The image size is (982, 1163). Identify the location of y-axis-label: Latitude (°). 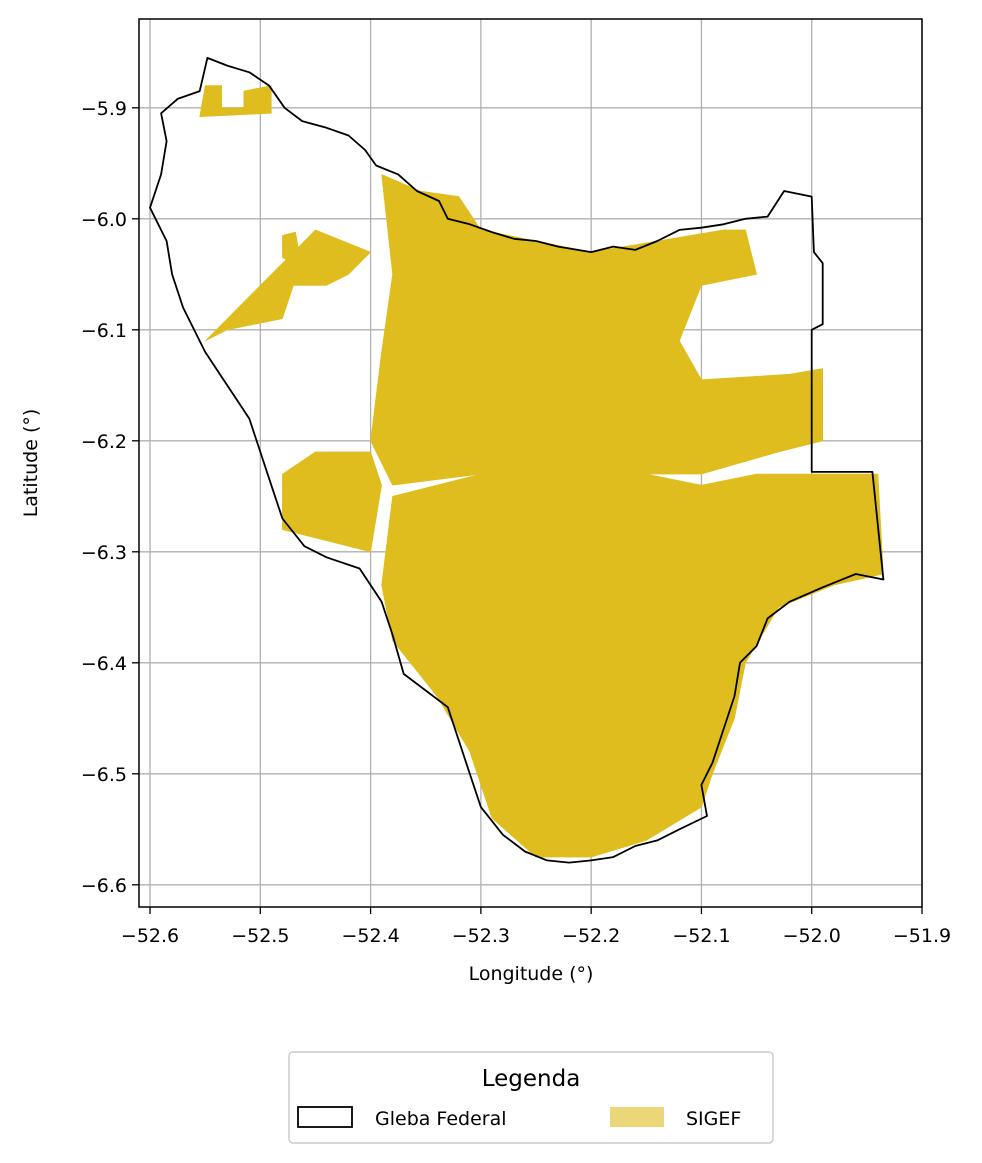
(31, 463).